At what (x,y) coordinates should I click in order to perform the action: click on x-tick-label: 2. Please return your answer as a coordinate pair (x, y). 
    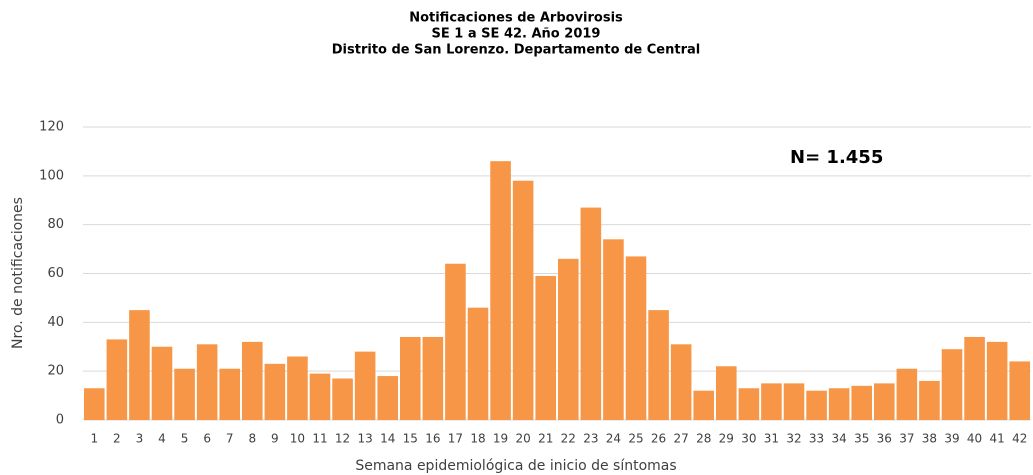
    Looking at the image, I should click on (117, 439).